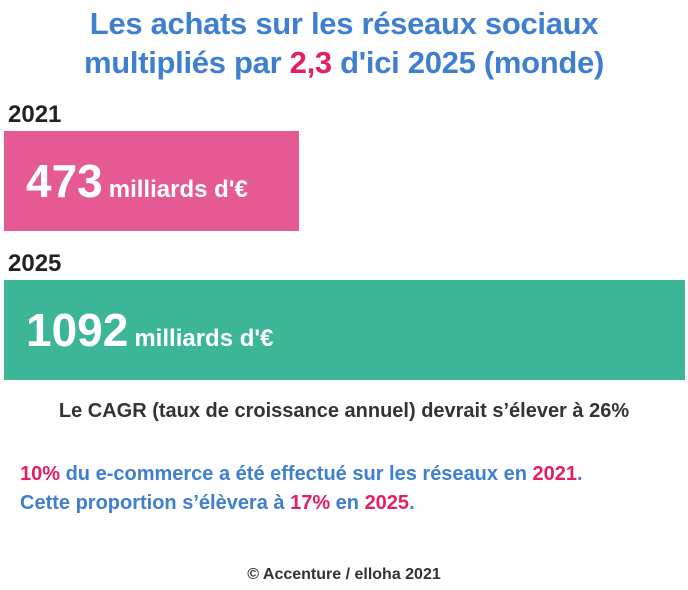  Describe the element at coordinates (64, 181) in the screenshot. I see `data-label-value: 473` at that location.